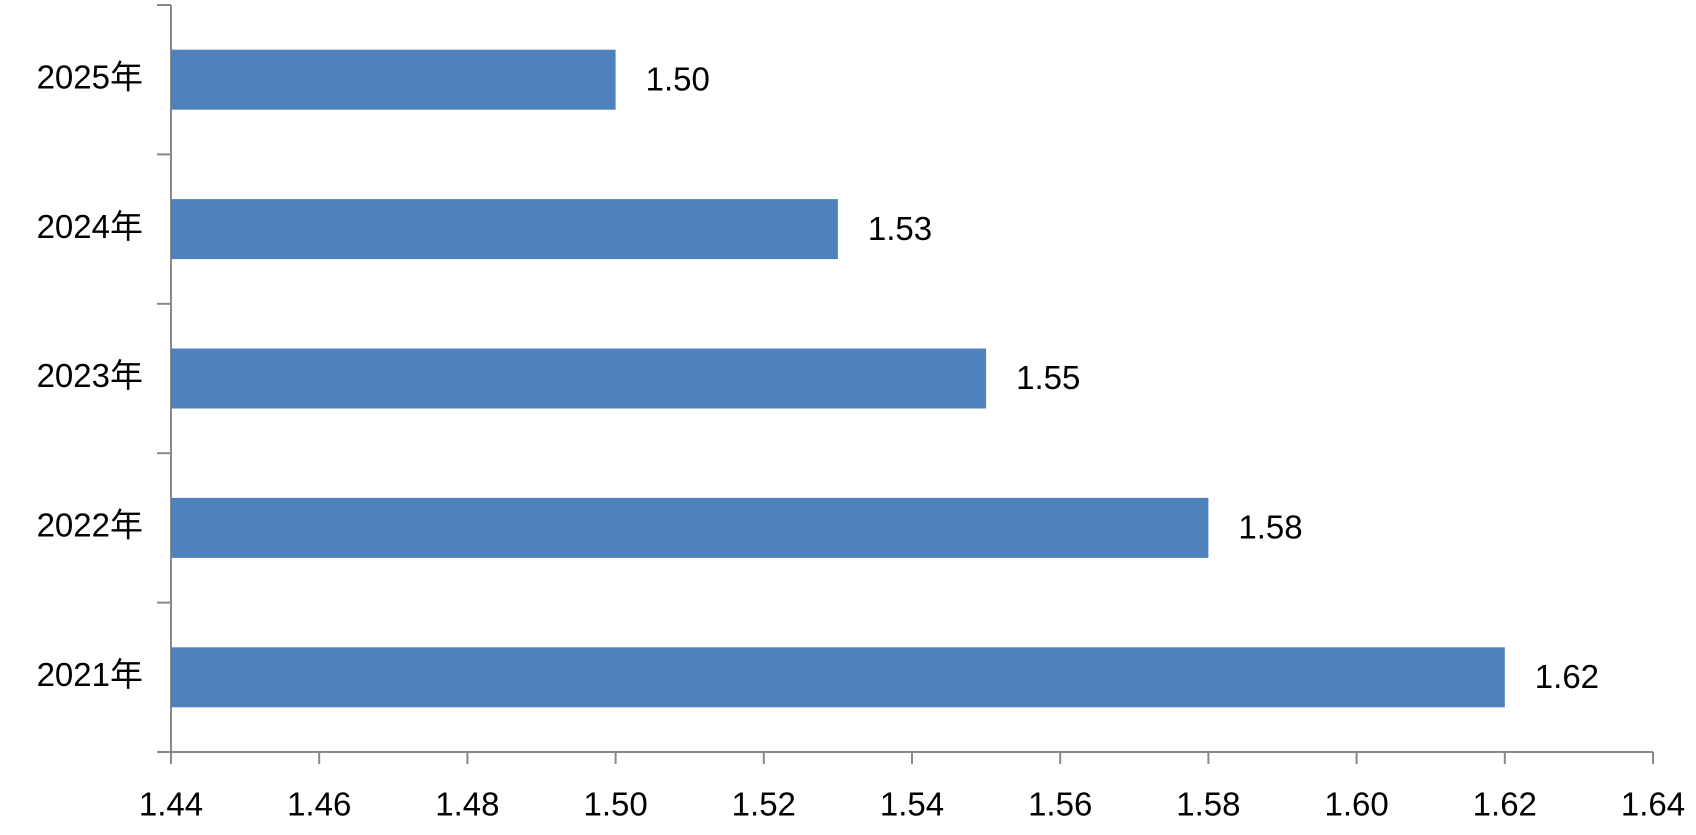  I want to click on x-tick-label: 1.52, so click(764, 804).